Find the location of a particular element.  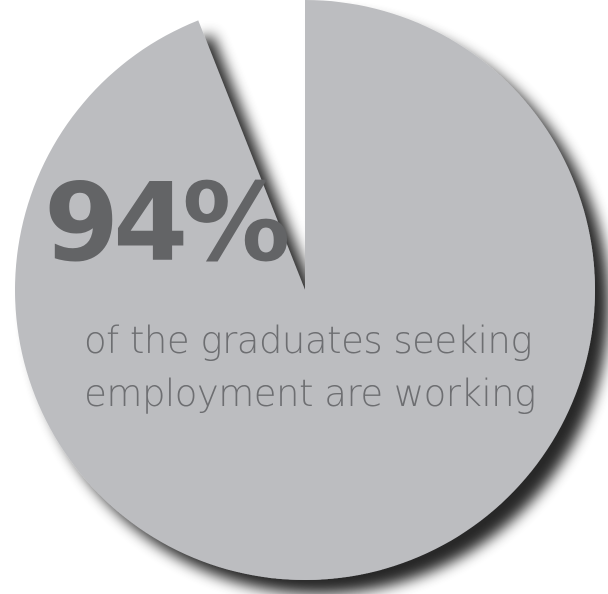

caption-line-2: employment are working is located at coordinates (310, 393).